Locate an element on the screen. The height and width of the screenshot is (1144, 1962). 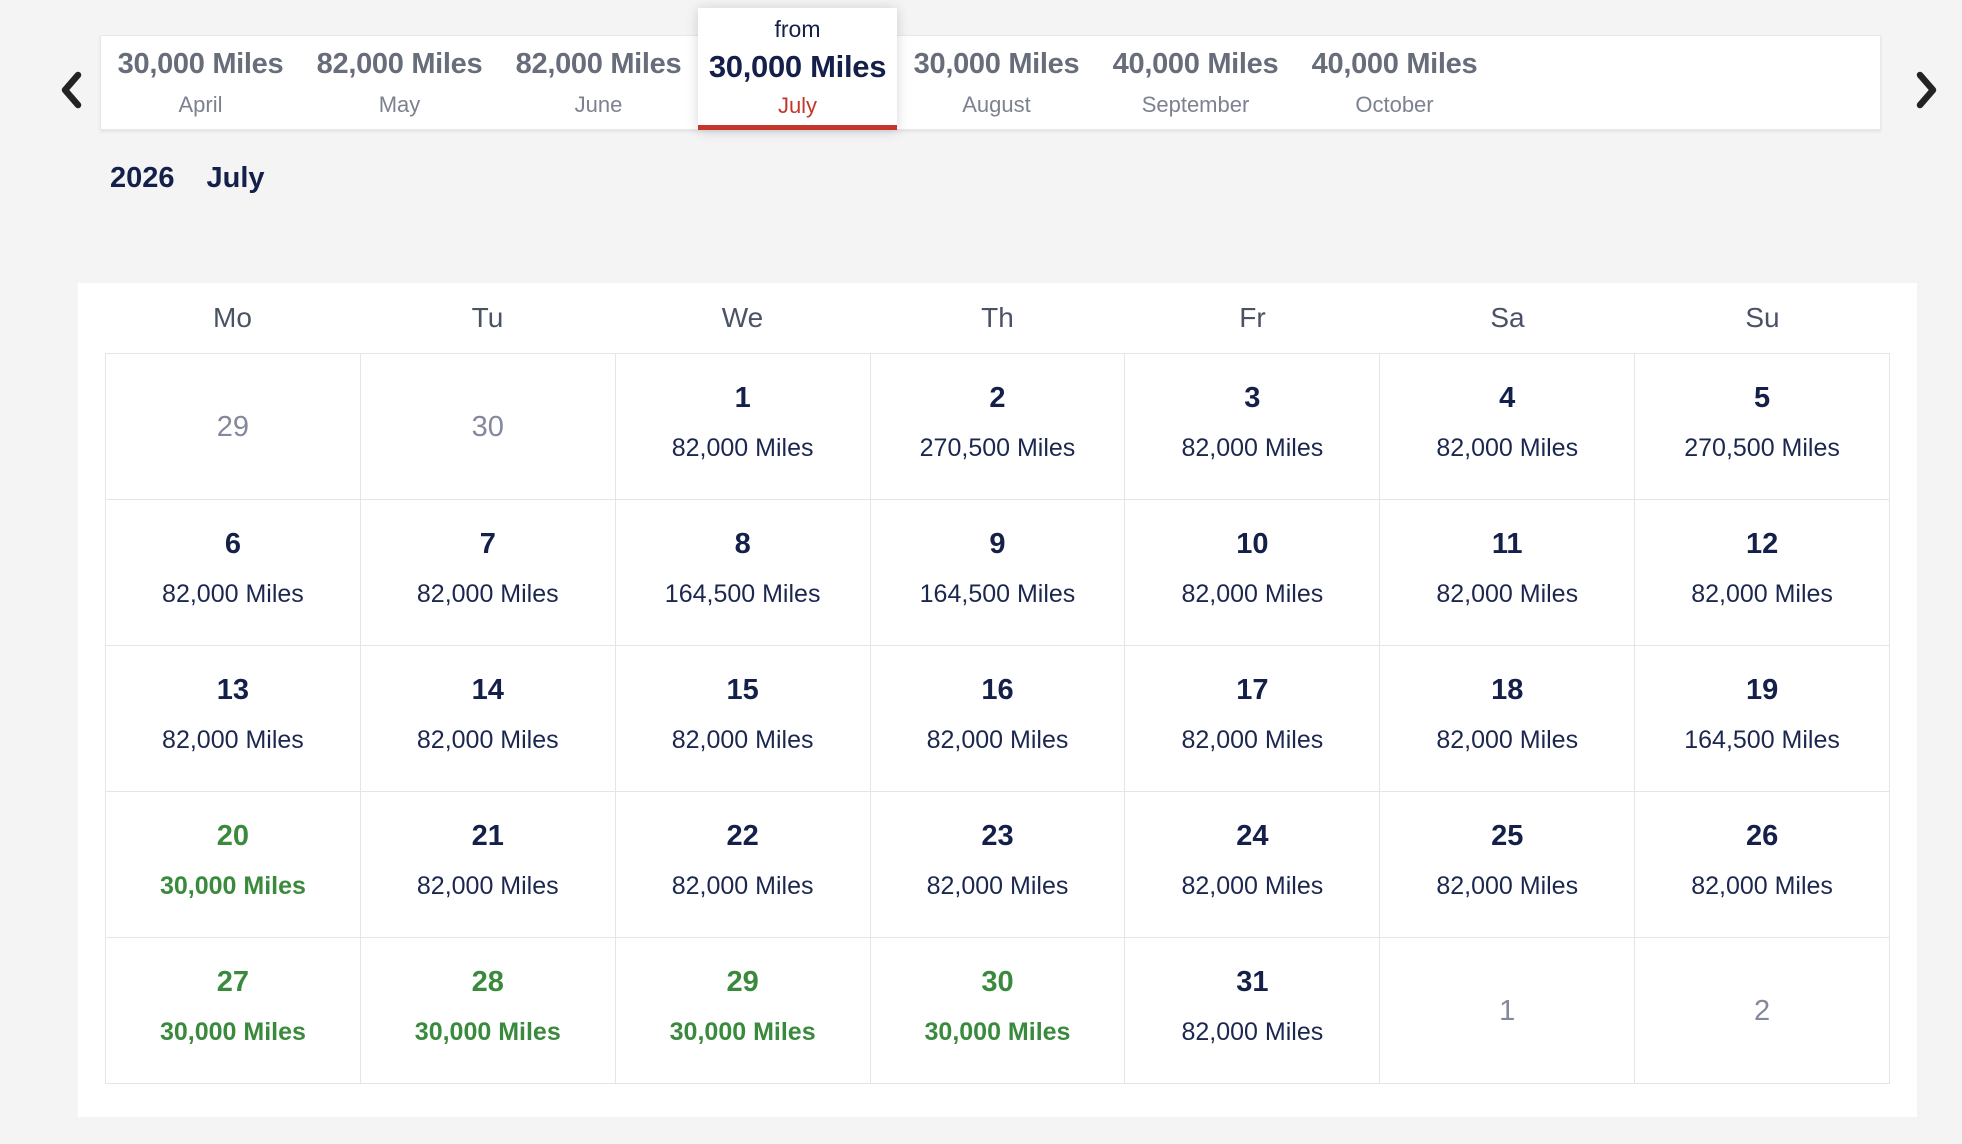
month-tab-label: May is located at coordinates (399, 104).